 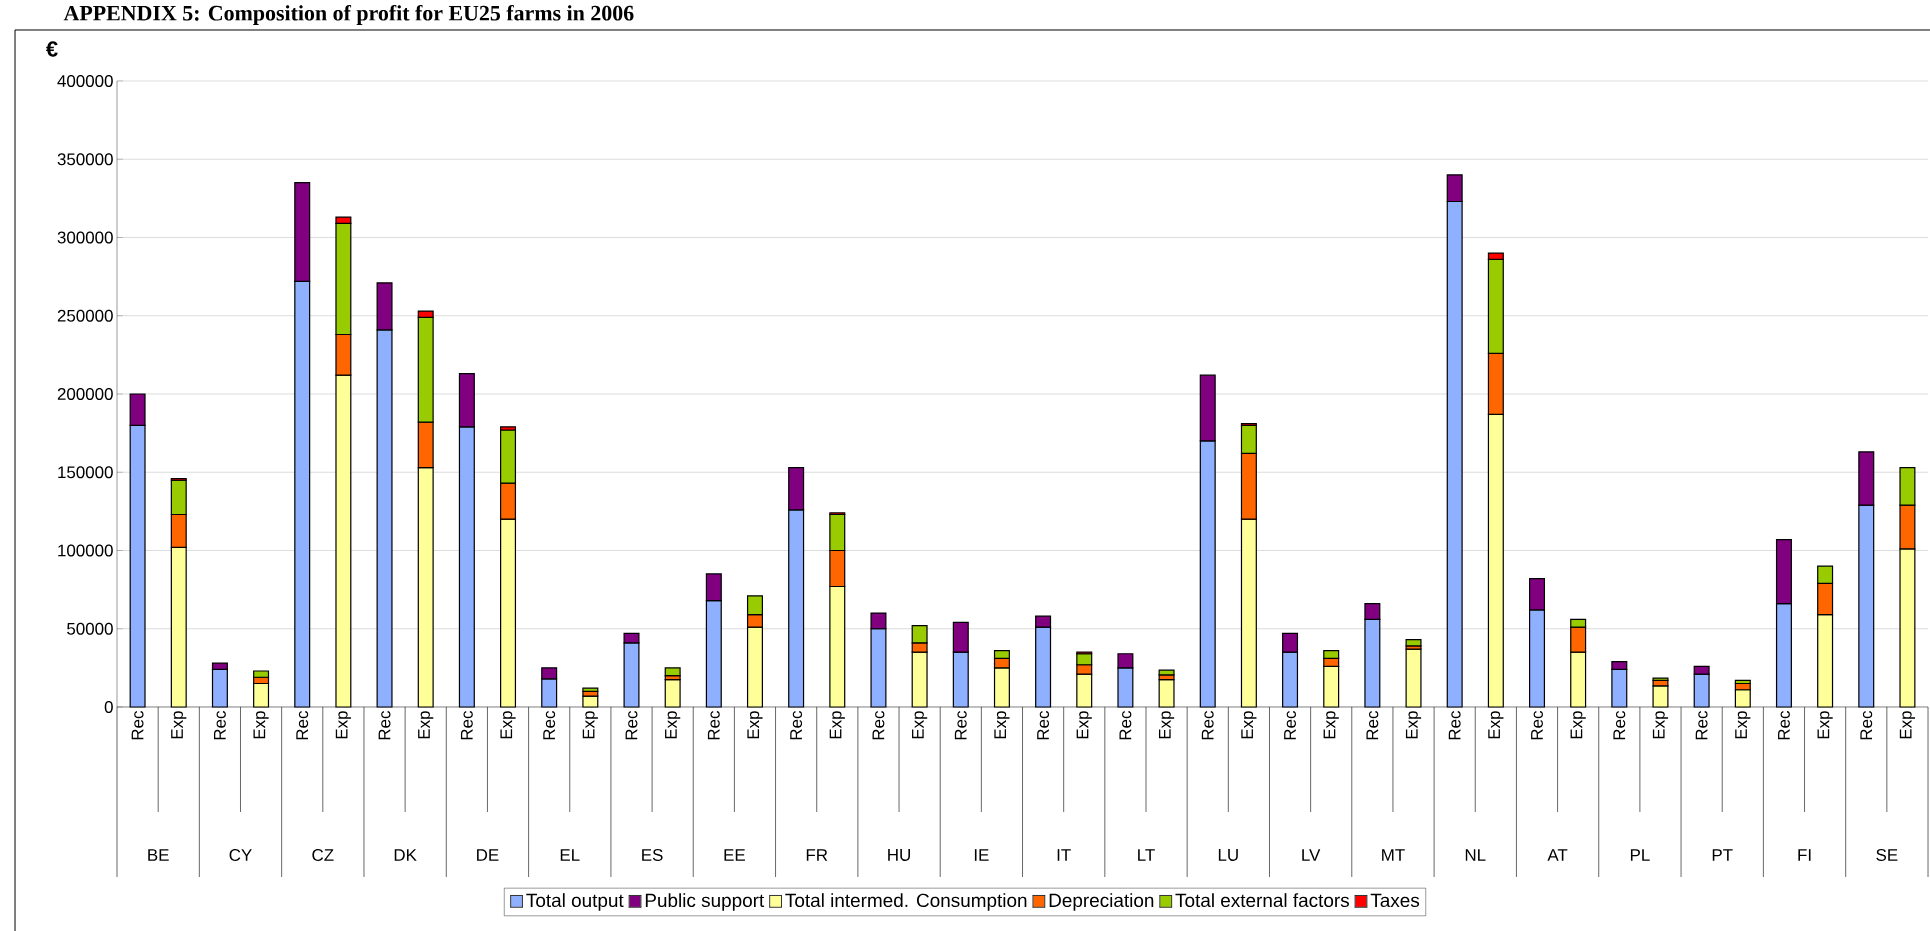 I want to click on y-tick-label: 200000, so click(x=85, y=393).